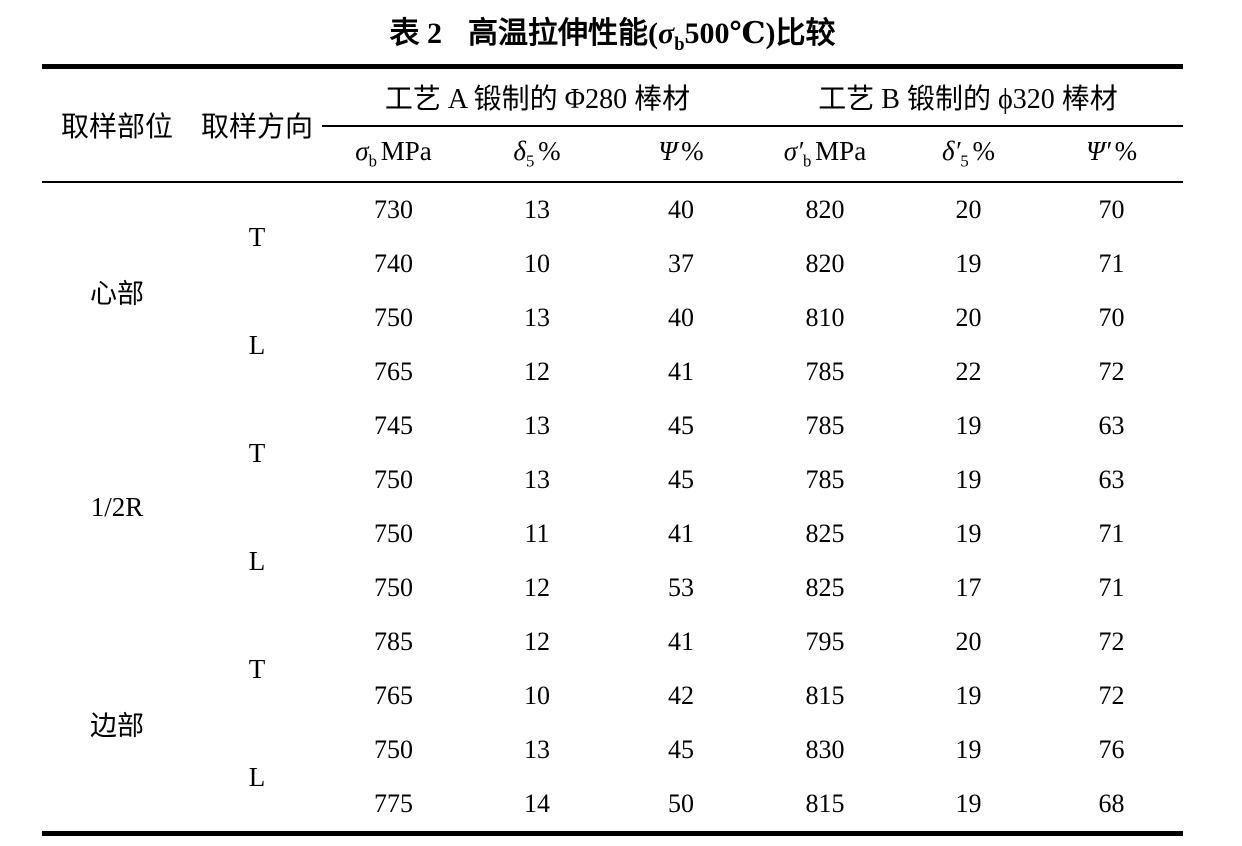  What do you see at coordinates (612, 678) in the screenshot?
I see `table-row: 边部 T 785 12 41 795 20 72` at bounding box center [612, 678].